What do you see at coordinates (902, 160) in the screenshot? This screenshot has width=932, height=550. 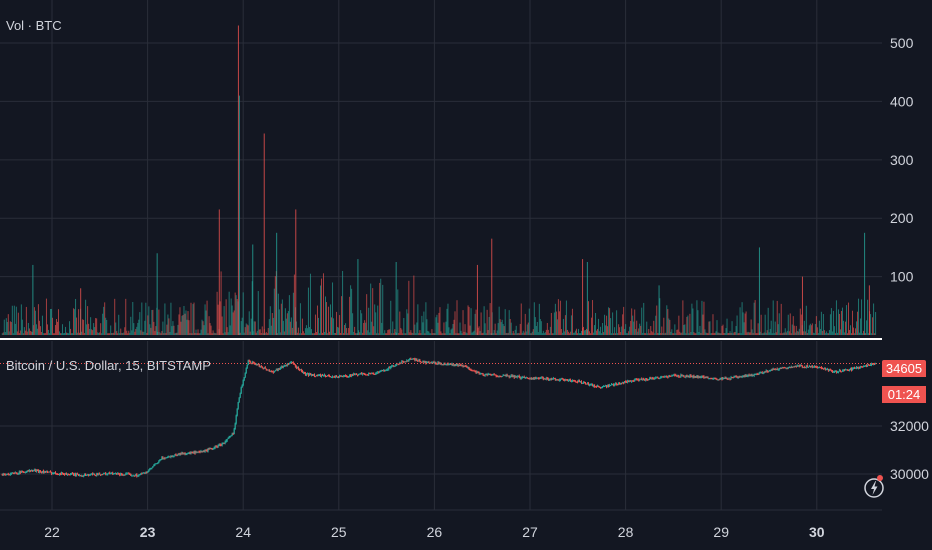 I see `volume-y-tick-label: 300` at bounding box center [902, 160].